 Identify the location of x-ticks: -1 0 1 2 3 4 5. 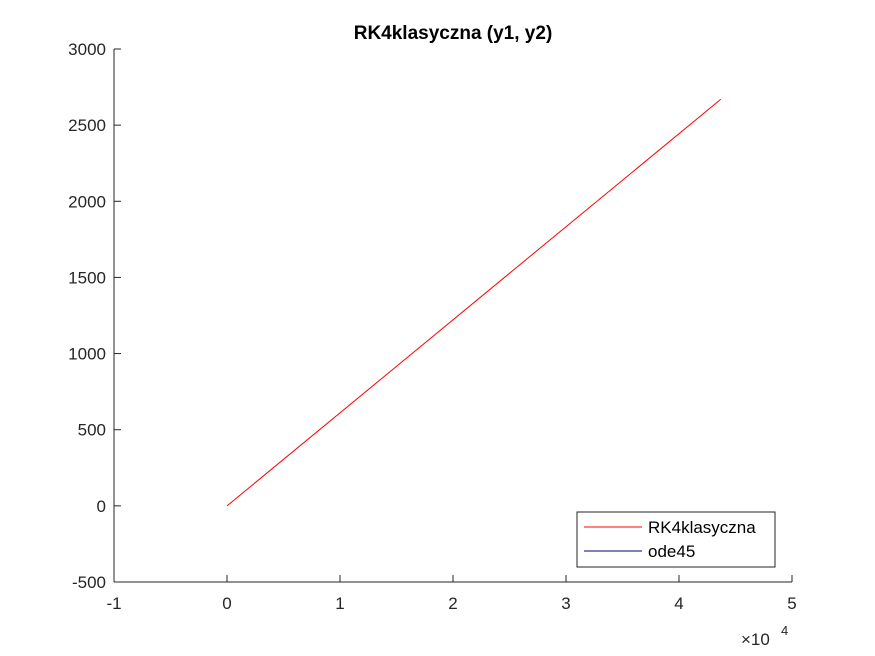
(451, 594).